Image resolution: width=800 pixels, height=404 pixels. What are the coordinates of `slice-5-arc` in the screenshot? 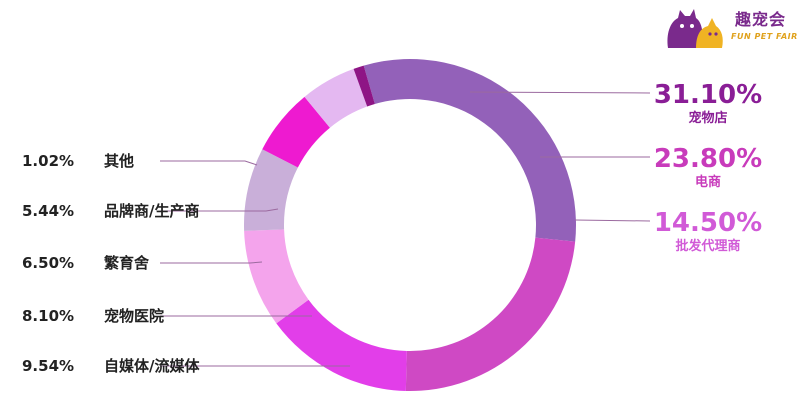 It's located at (271, 190).